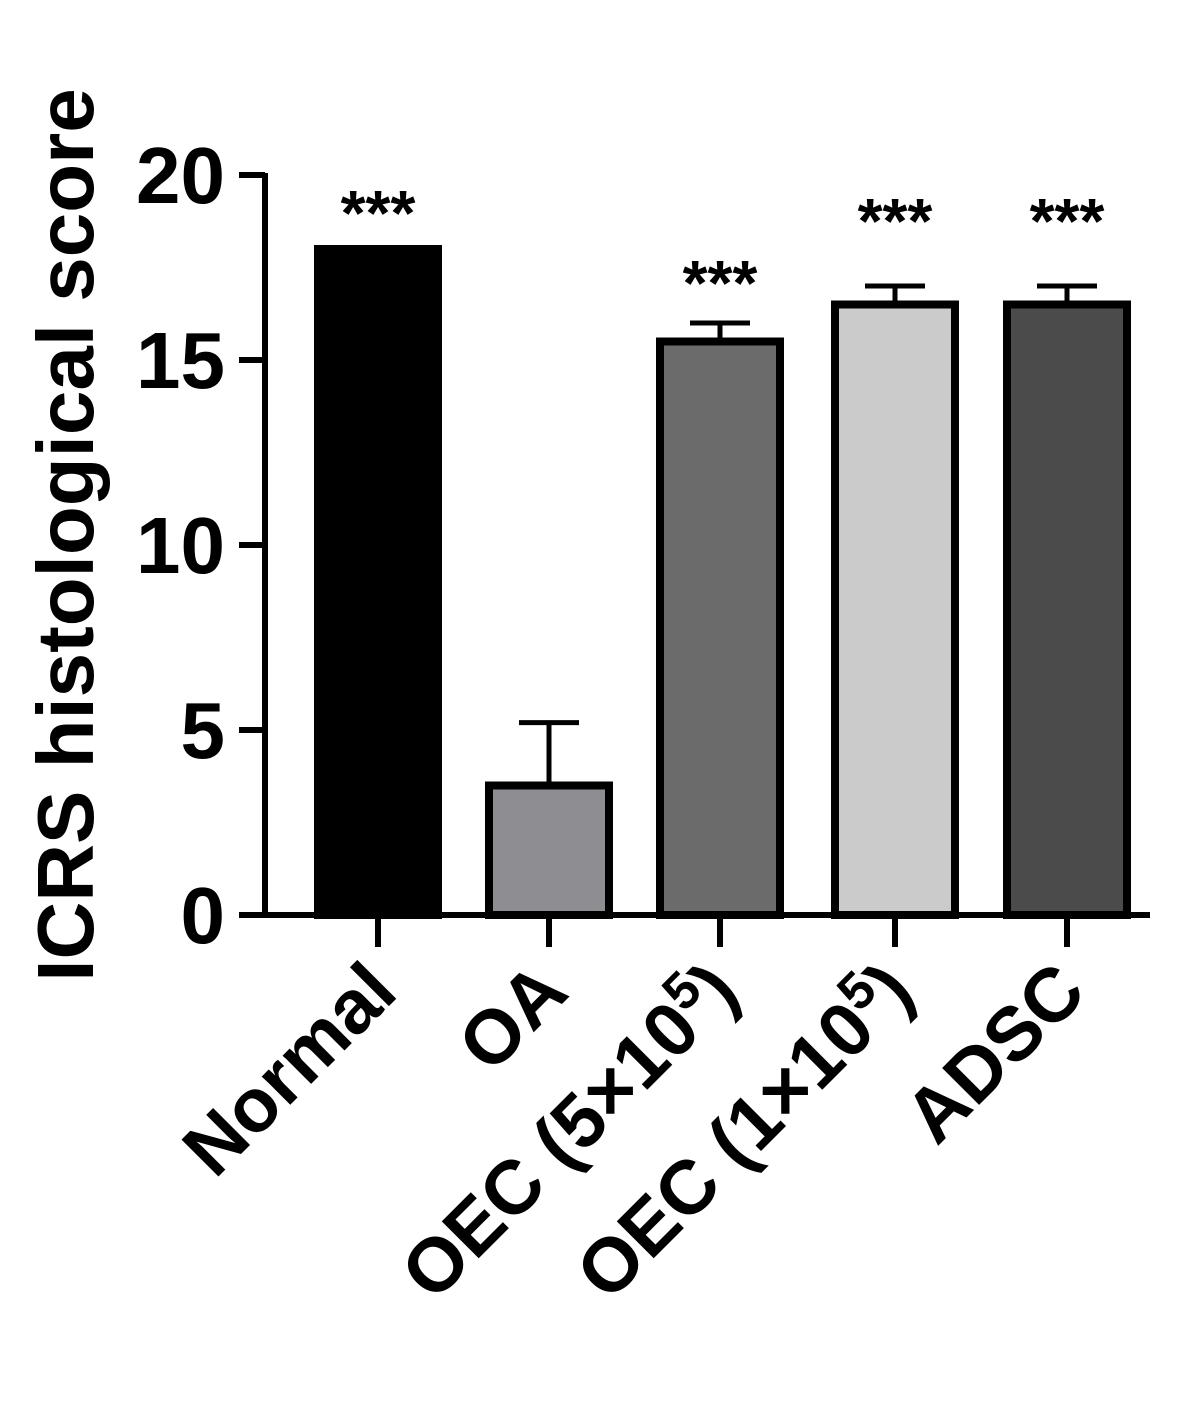  I want to click on category-label: ADSC, so click(995, 1053).